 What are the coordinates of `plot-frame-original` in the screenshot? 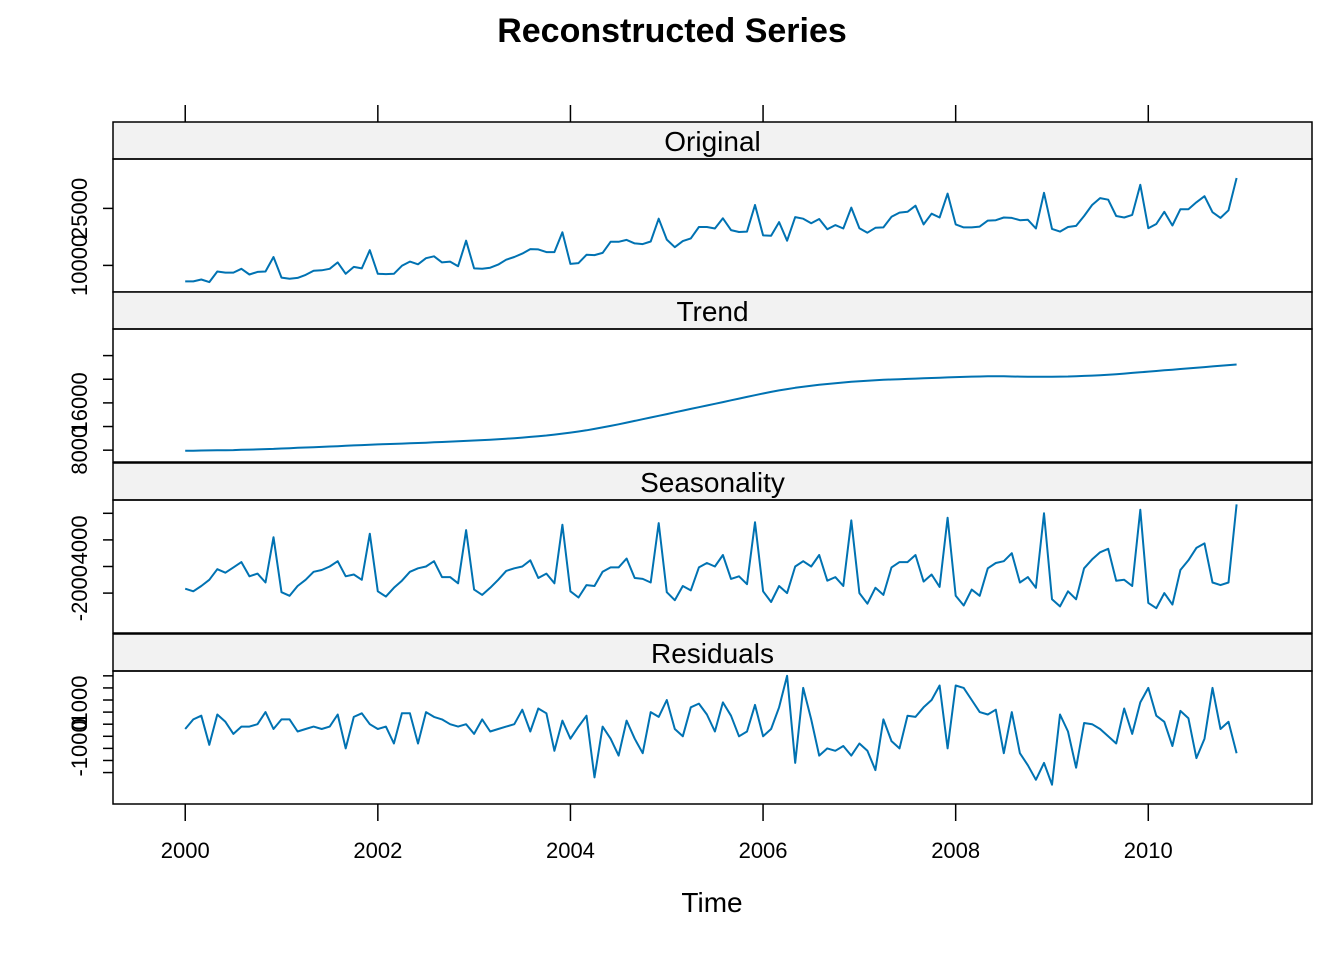 It's located at (712, 225).